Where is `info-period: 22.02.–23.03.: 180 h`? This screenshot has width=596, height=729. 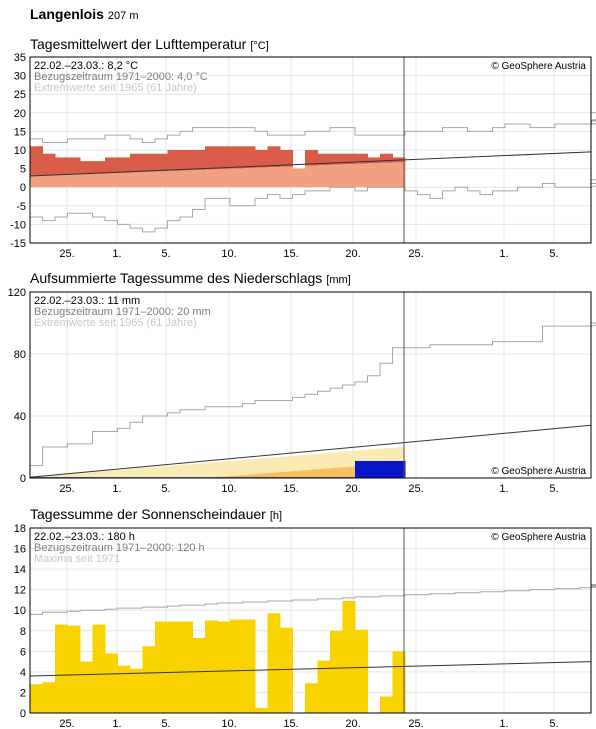
info-period: 22.02.–23.03.: 180 h is located at coordinates (84, 537).